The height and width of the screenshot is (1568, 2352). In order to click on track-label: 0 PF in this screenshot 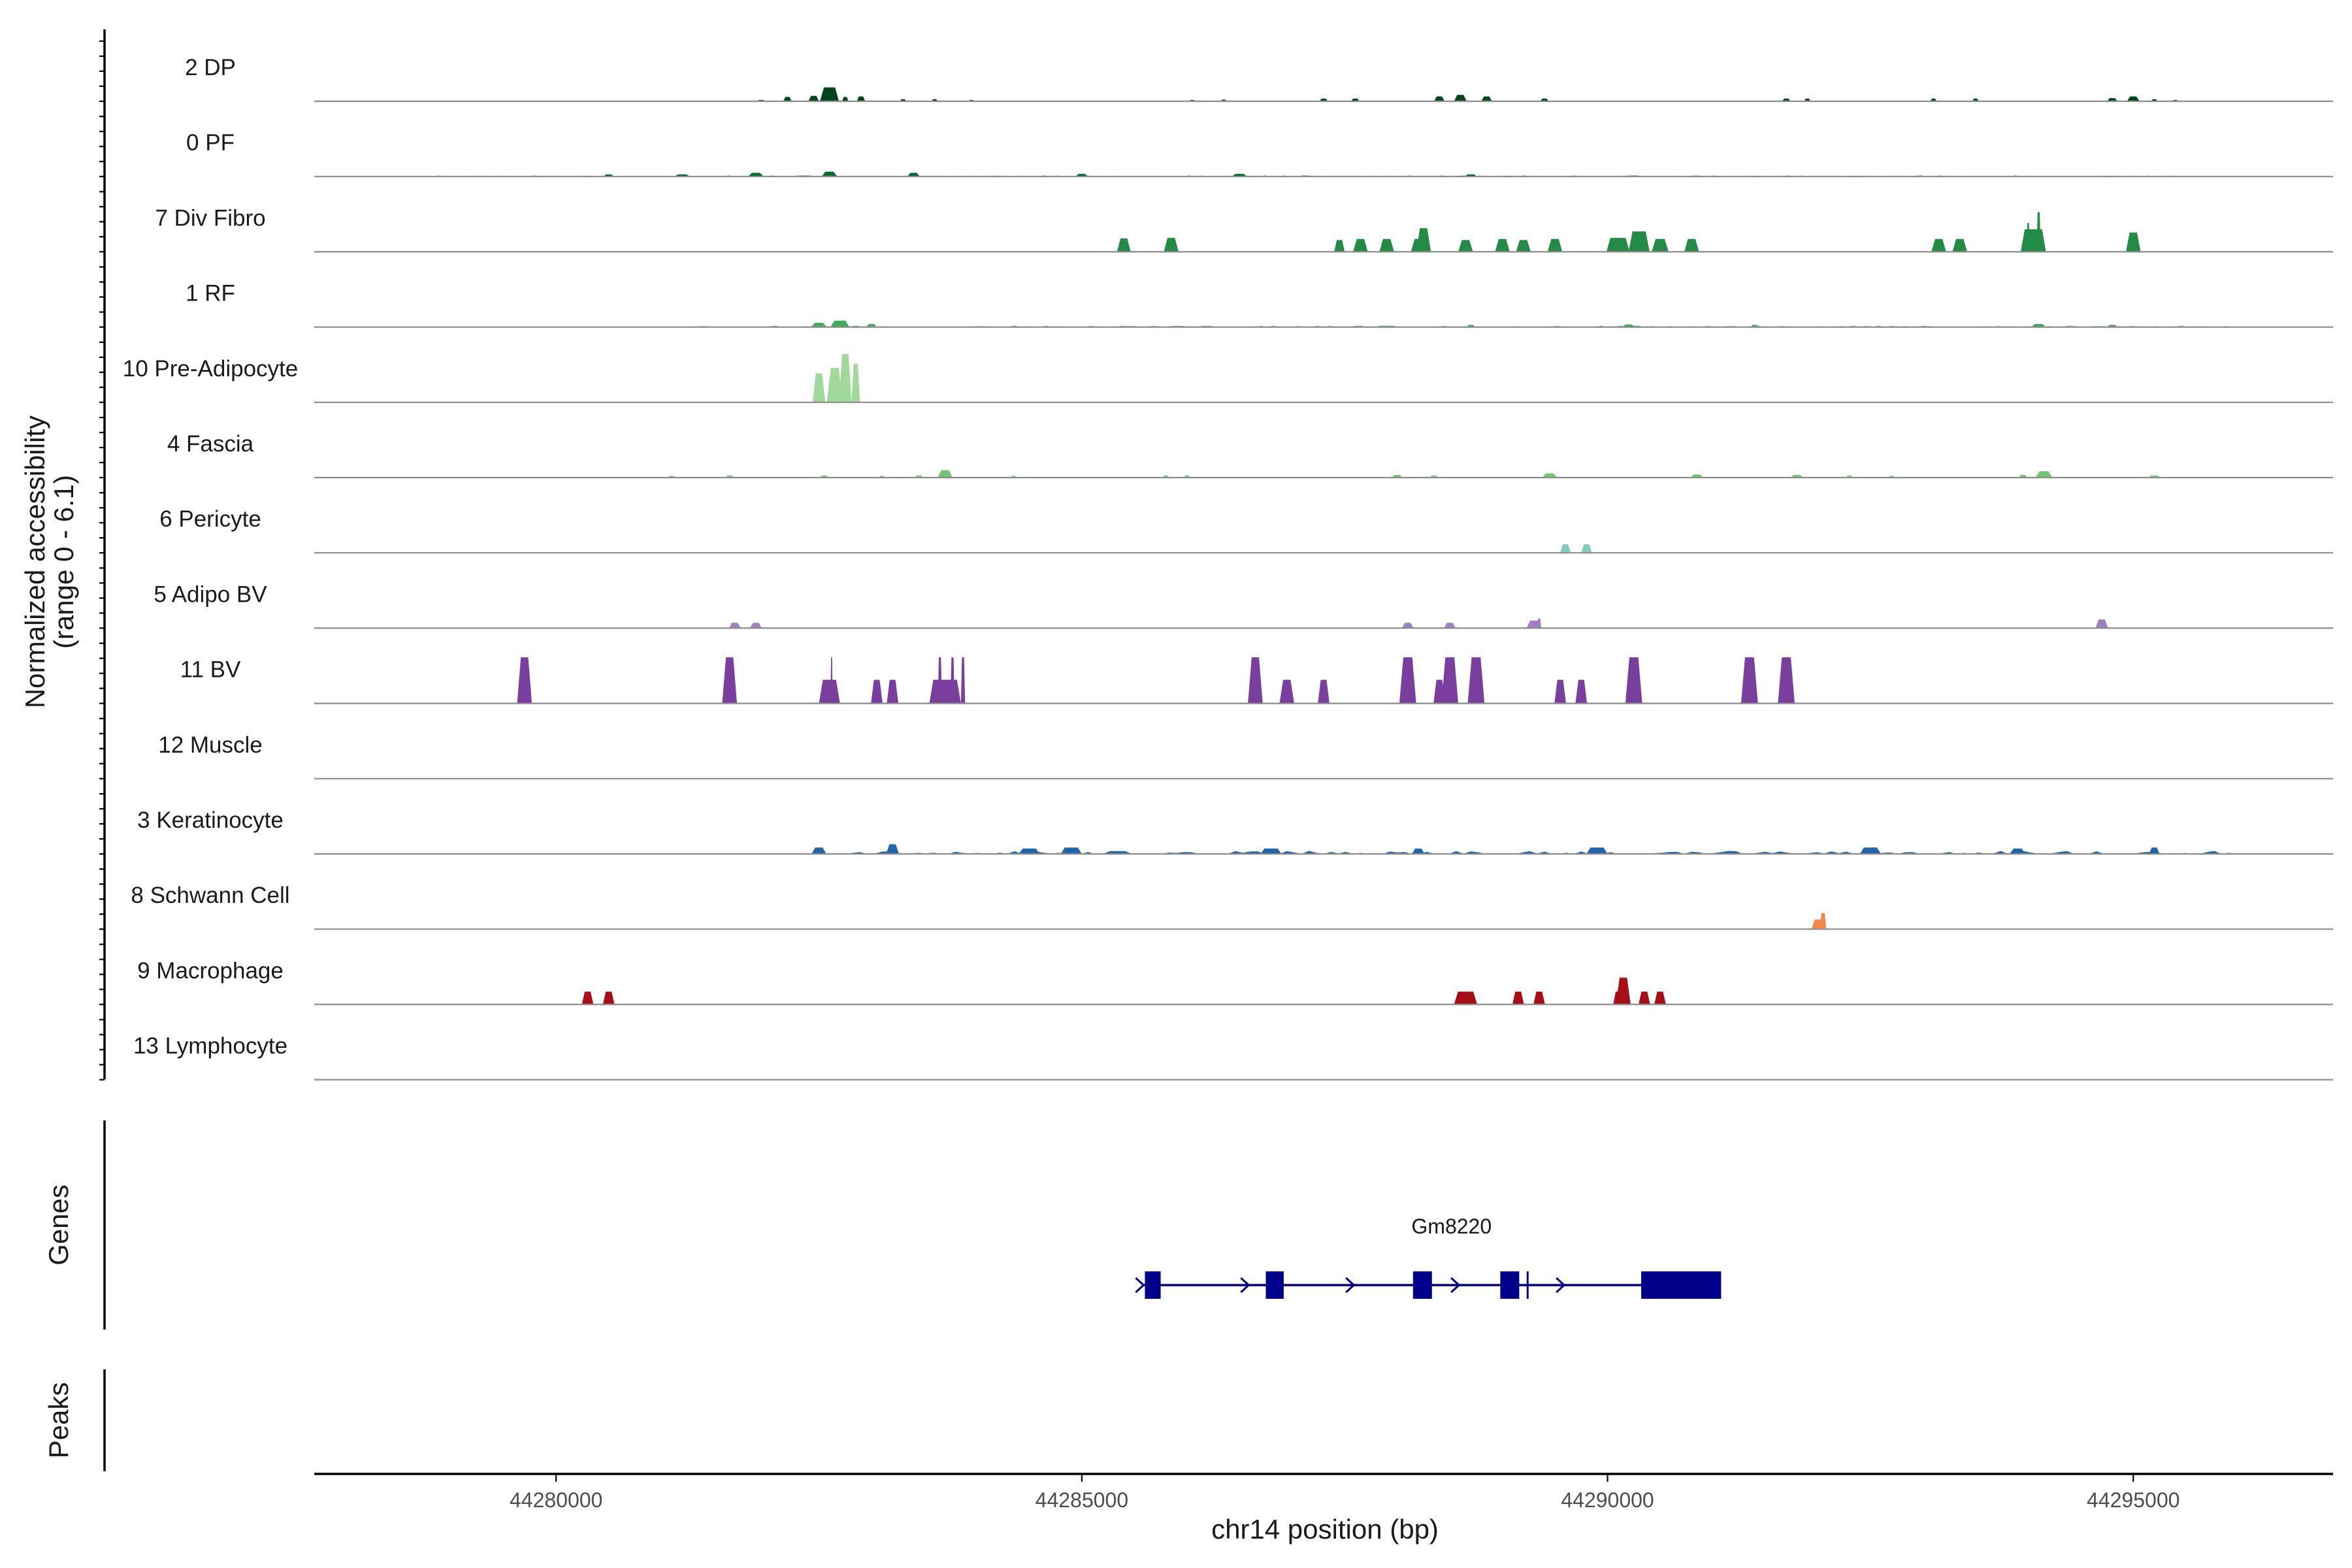, I will do `click(210, 142)`.